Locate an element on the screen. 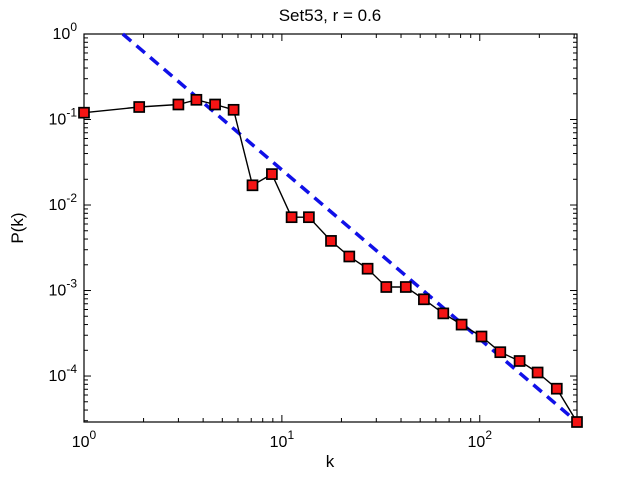  y-tick-label: 10⁰ is located at coordinates (65, 31).